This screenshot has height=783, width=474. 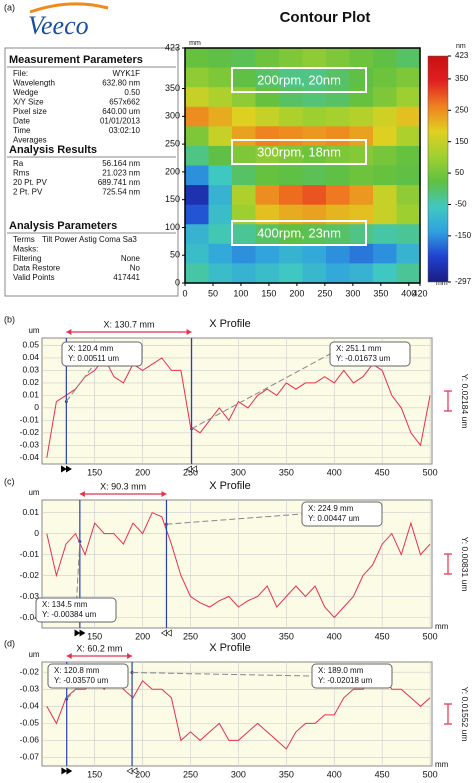 I want to click on y-tick-label: 0, so click(x=177, y=282).